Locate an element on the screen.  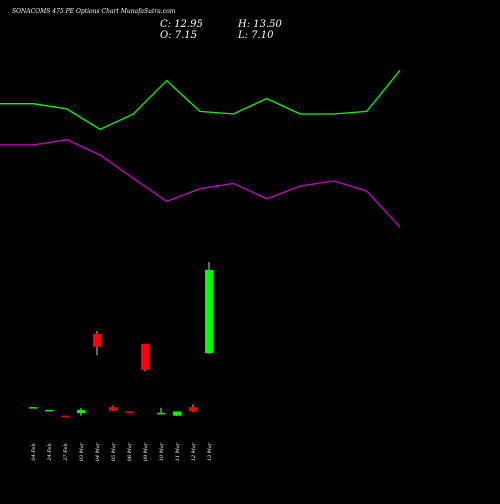
candle-11-mar is located at coordinates (177, 413).